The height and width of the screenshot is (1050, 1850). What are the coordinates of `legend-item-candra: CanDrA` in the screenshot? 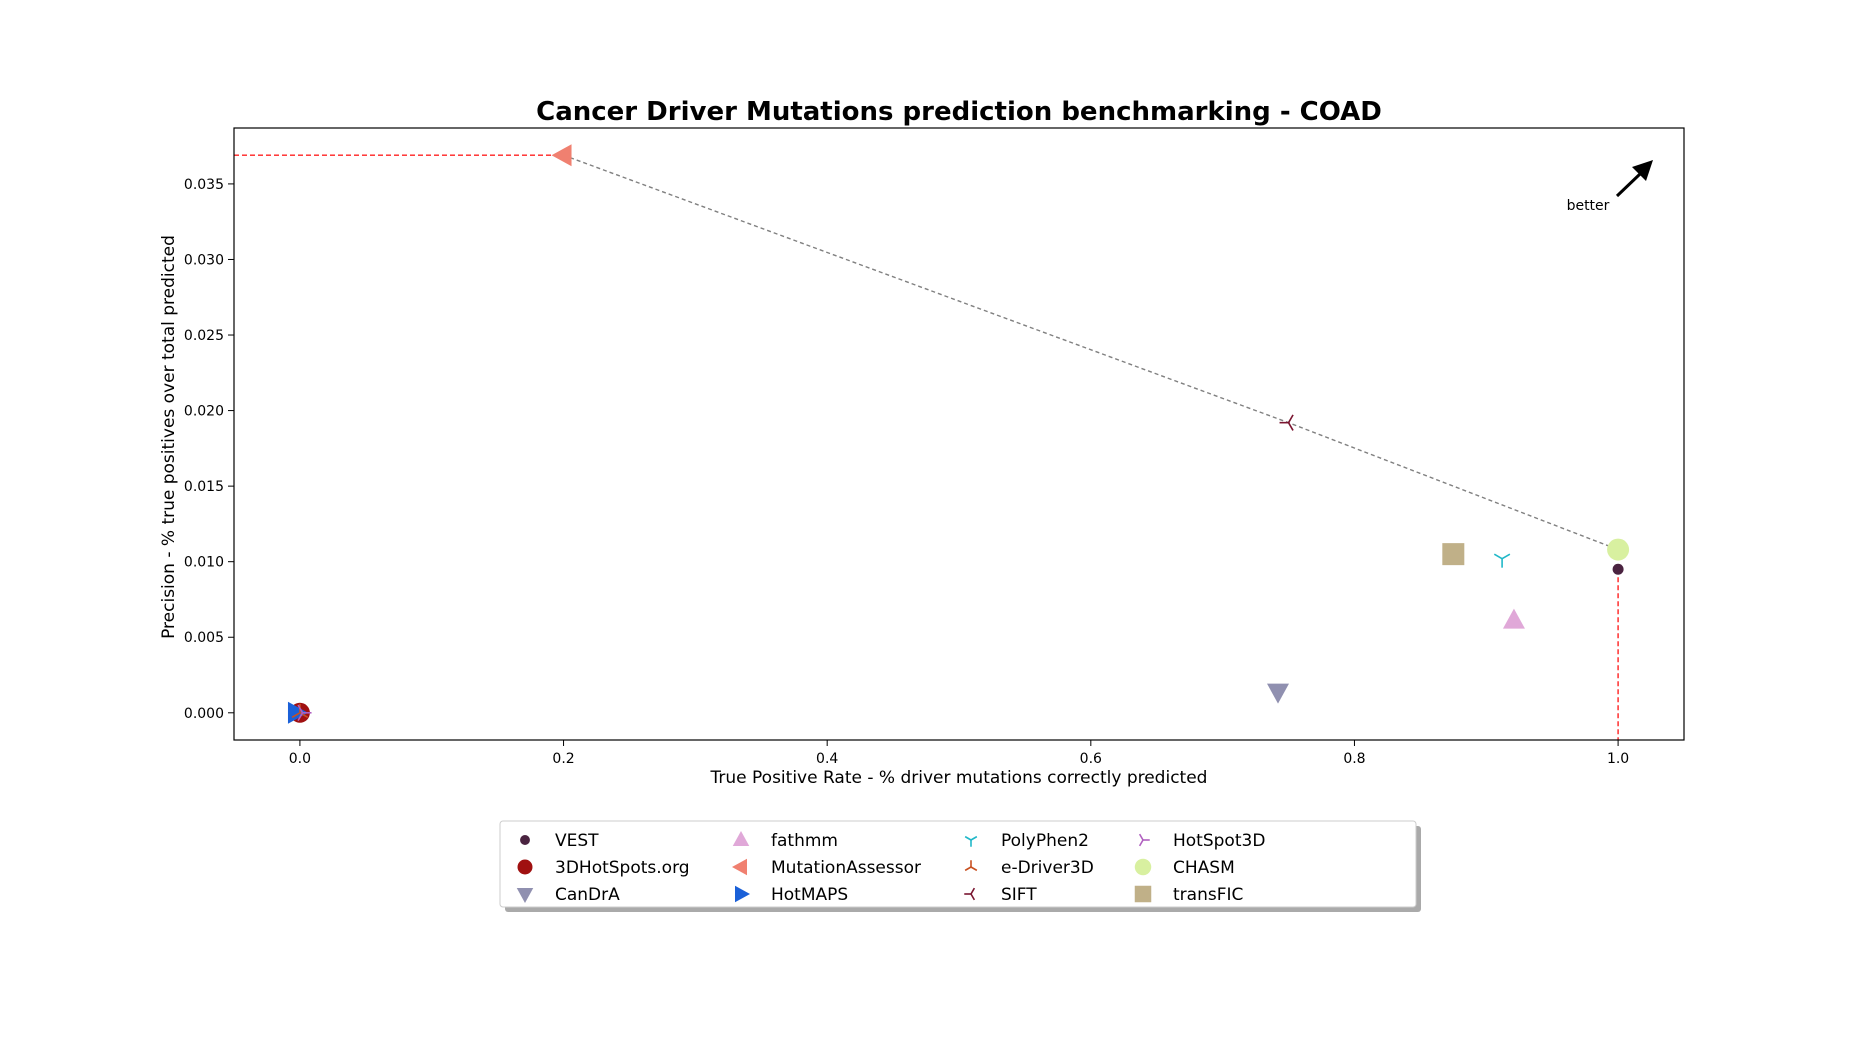 It's located at (568, 895).